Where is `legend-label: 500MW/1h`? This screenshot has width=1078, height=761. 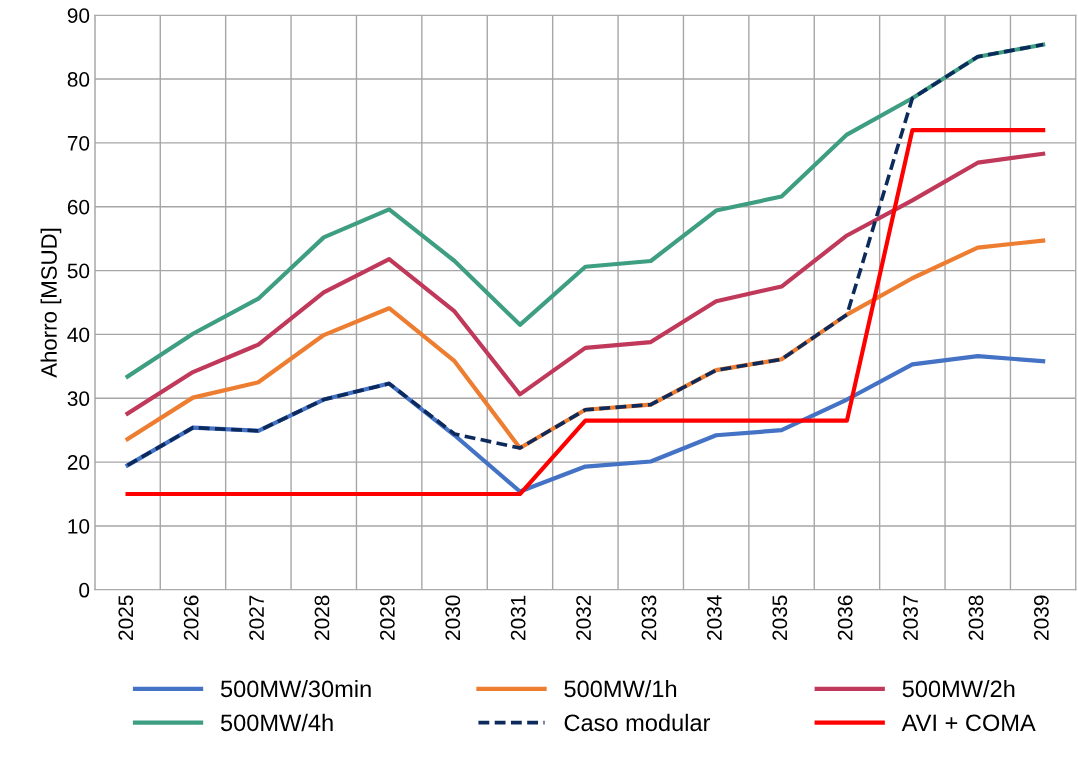
legend-label: 500MW/1h is located at coordinates (620, 688).